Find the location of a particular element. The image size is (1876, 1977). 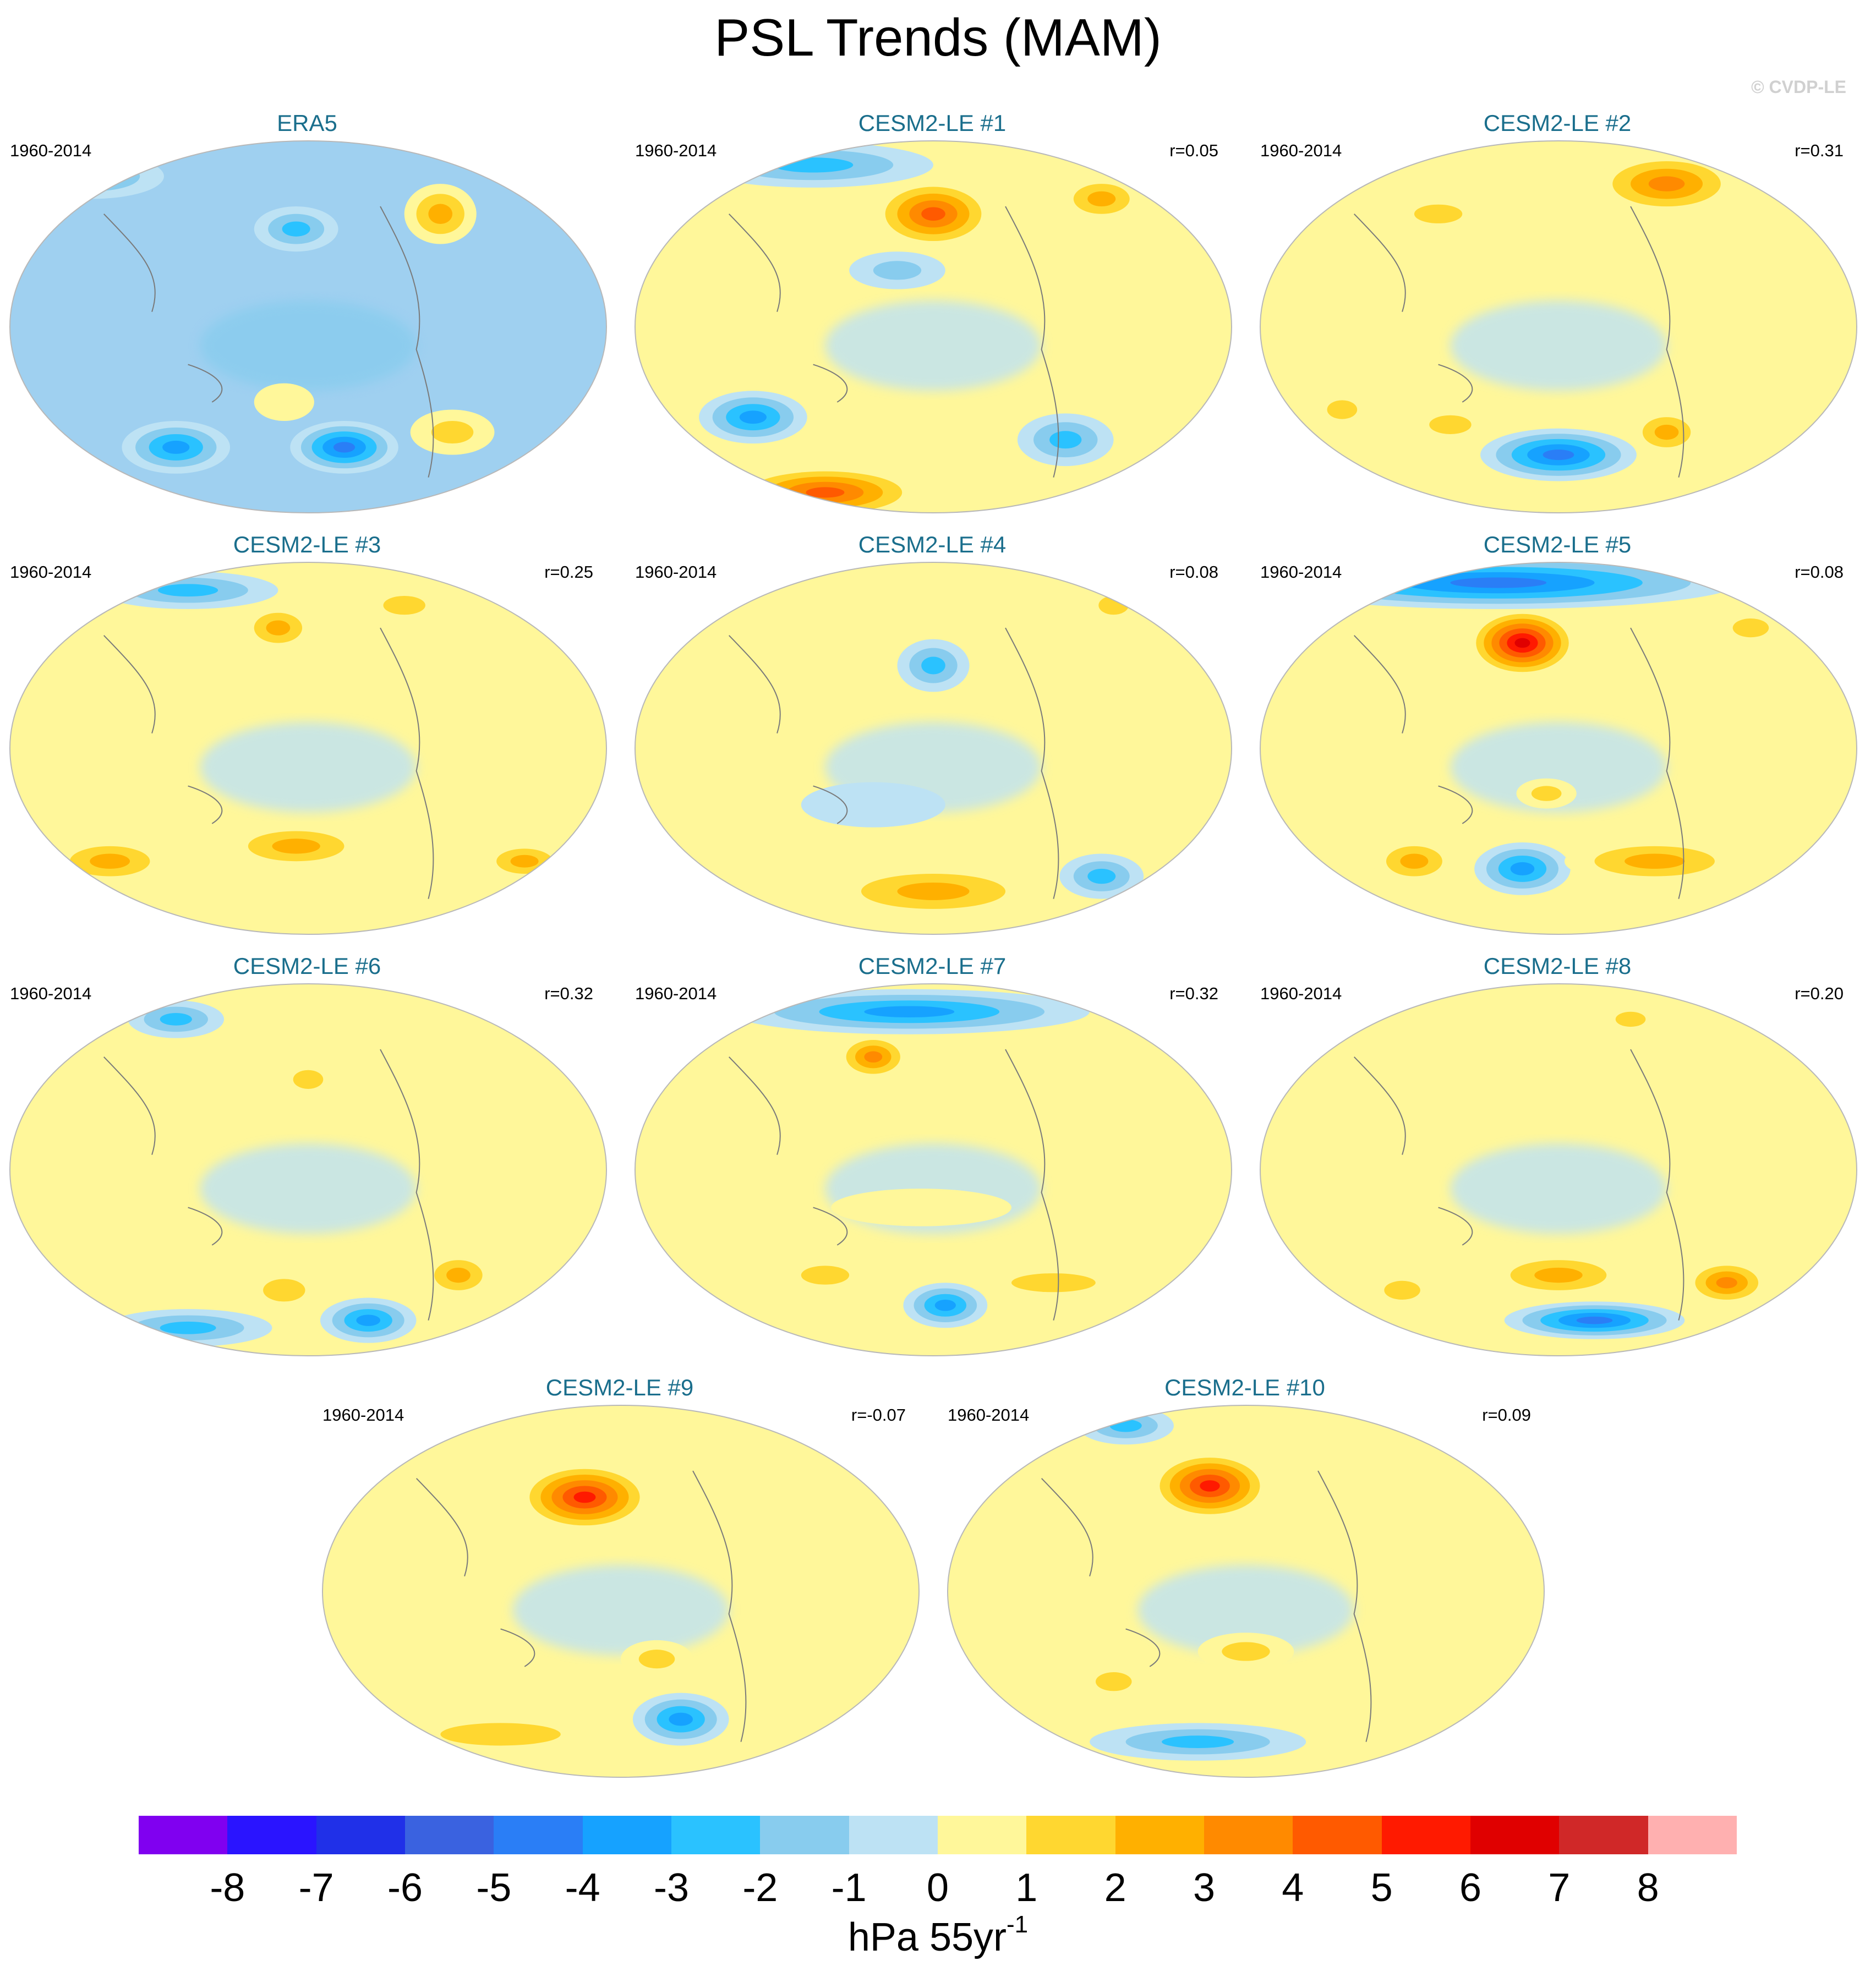

panel-title: ERA5 is located at coordinates (307, 123).